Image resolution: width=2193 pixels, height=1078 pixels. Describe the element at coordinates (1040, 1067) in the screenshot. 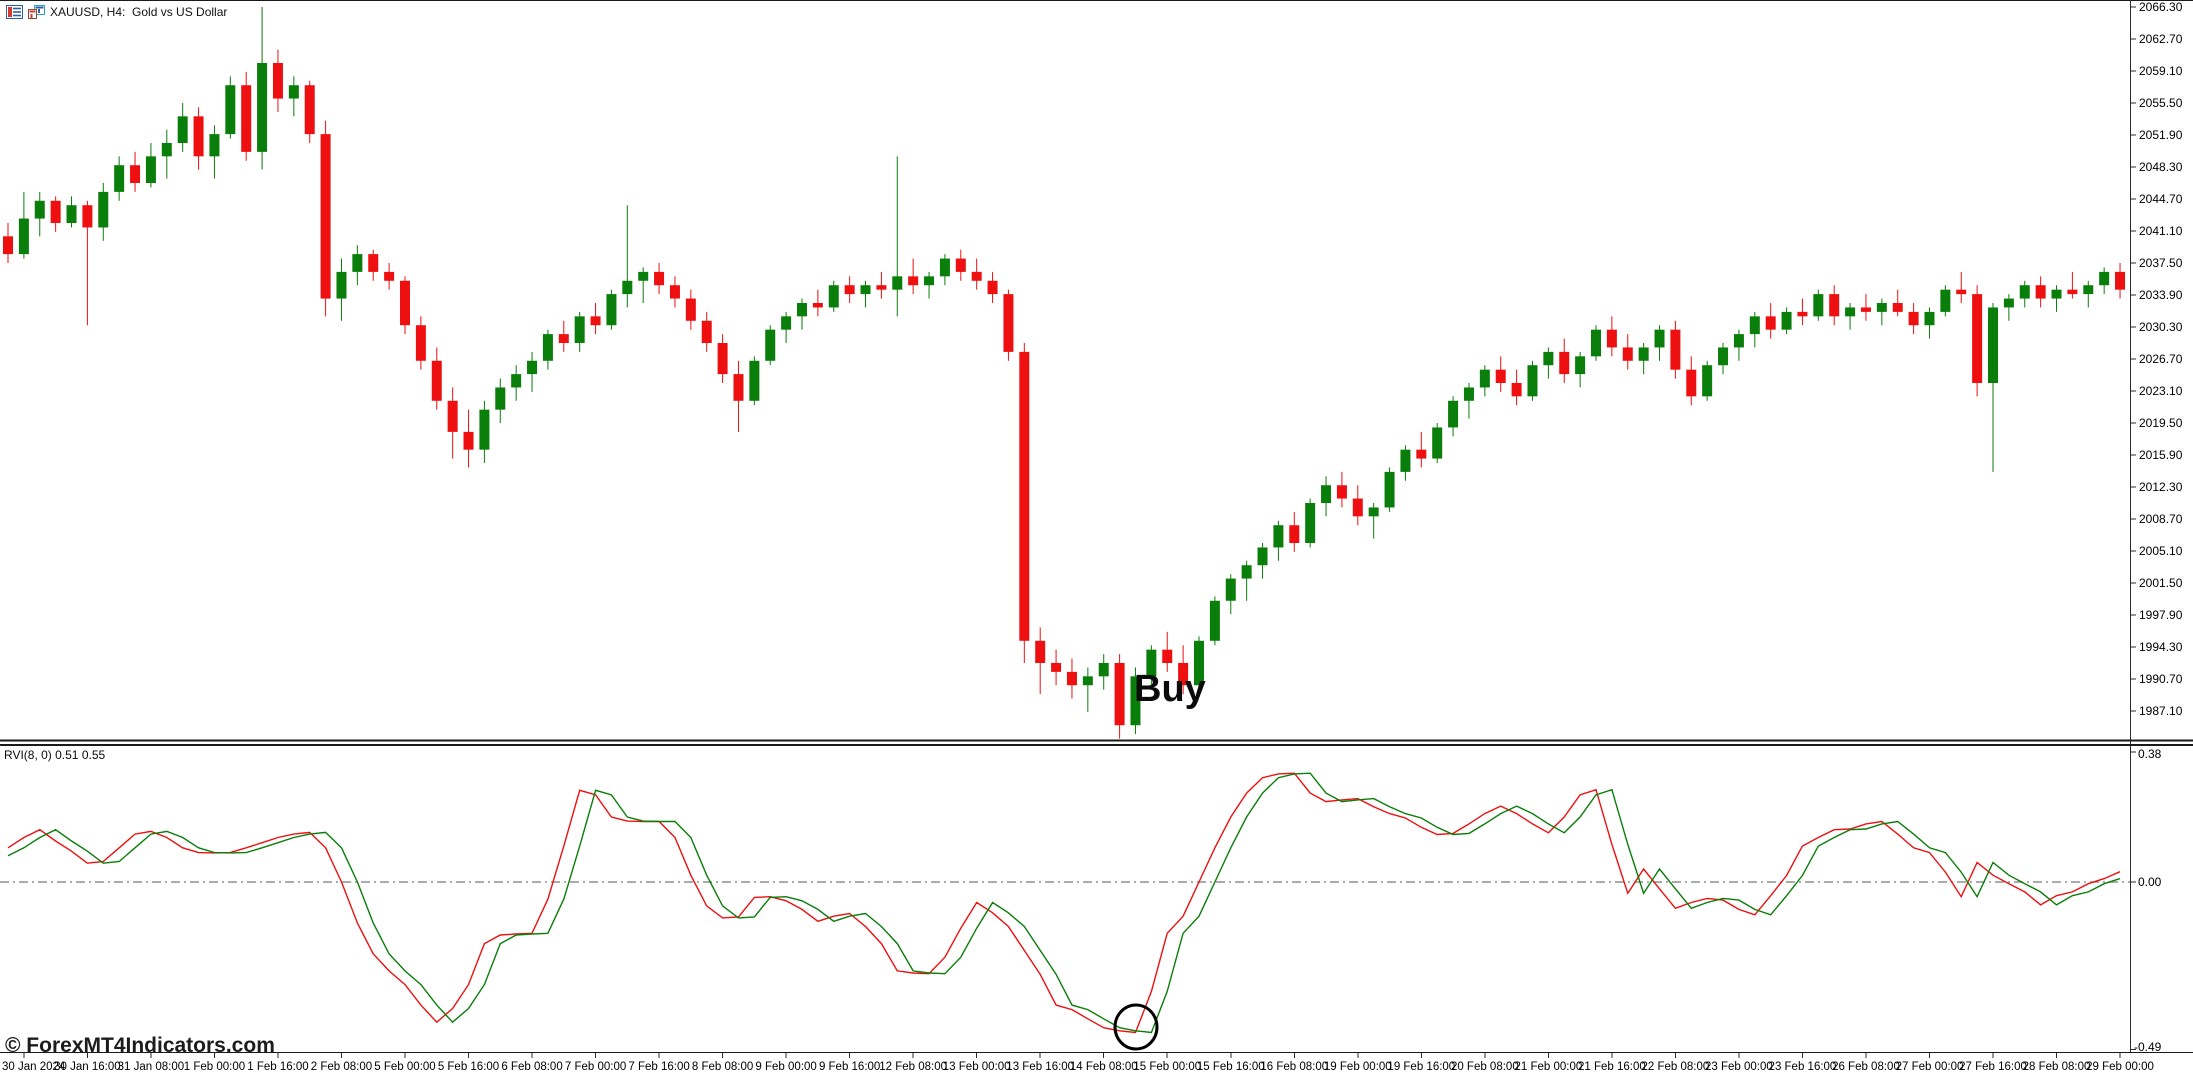

I see `time-axis-label: 13 Feb 16:00` at that location.